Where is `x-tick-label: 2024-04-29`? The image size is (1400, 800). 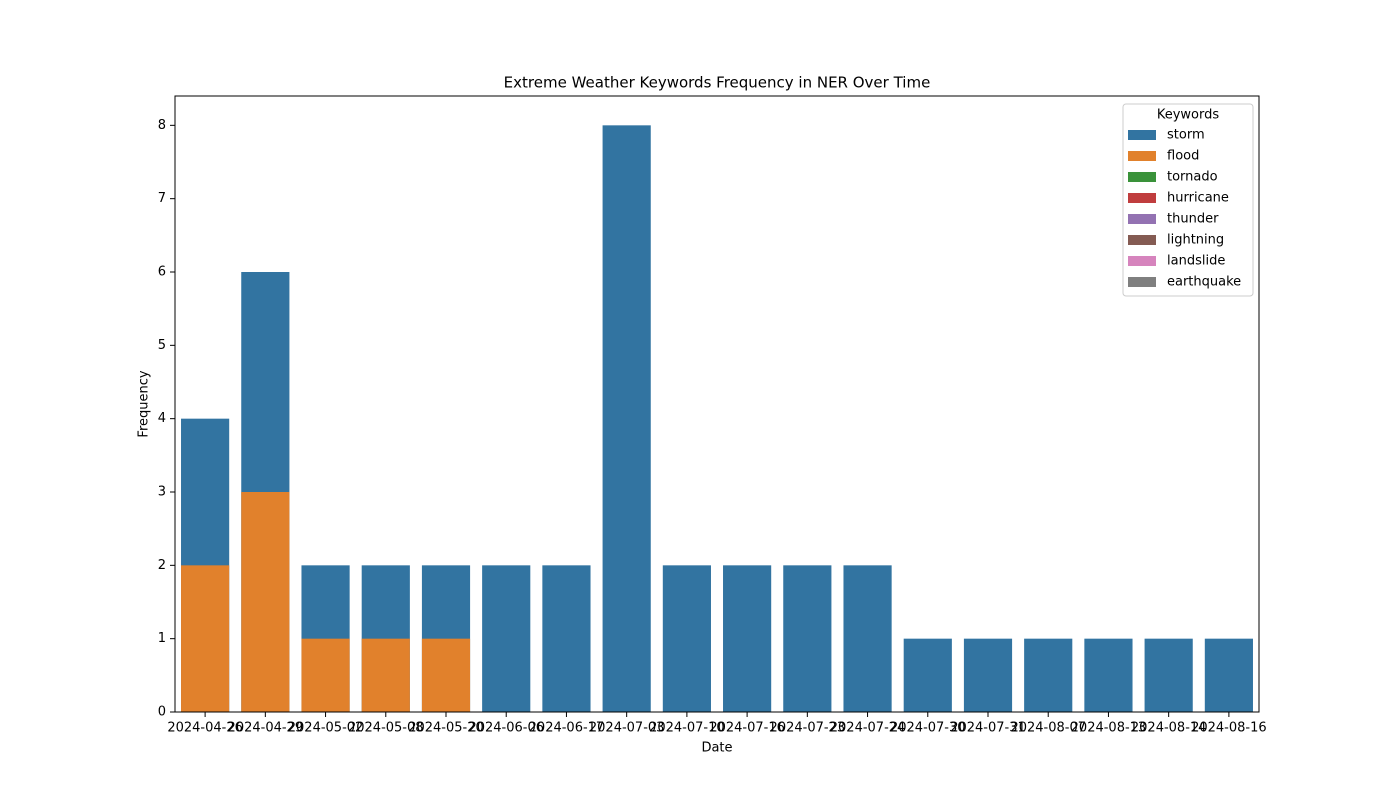 x-tick-label: 2024-04-29 is located at coordinates (266, 728).